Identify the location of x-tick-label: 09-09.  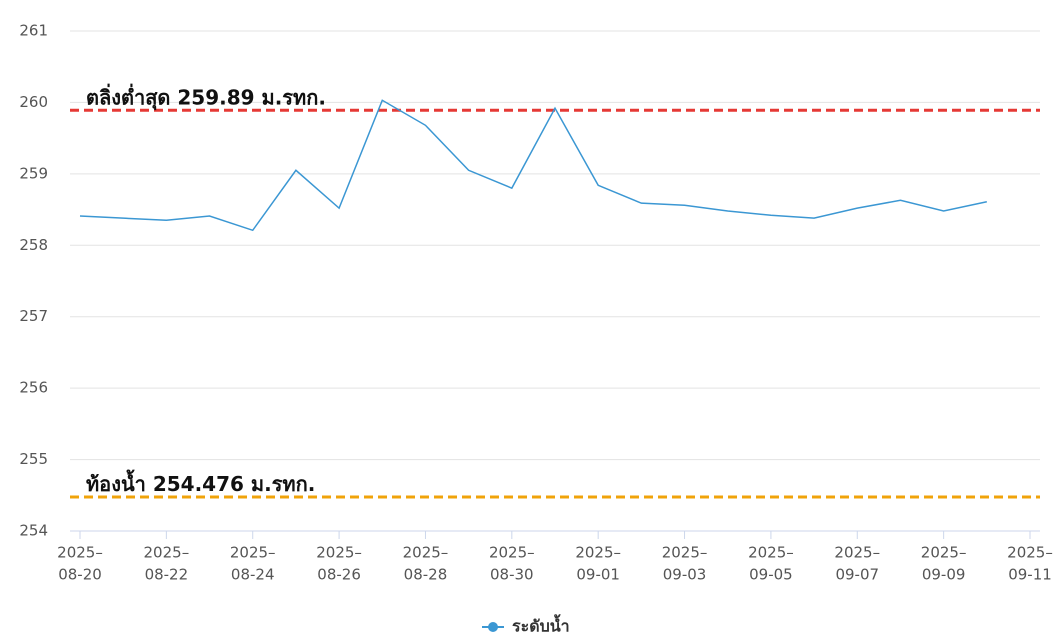
(944, 575).